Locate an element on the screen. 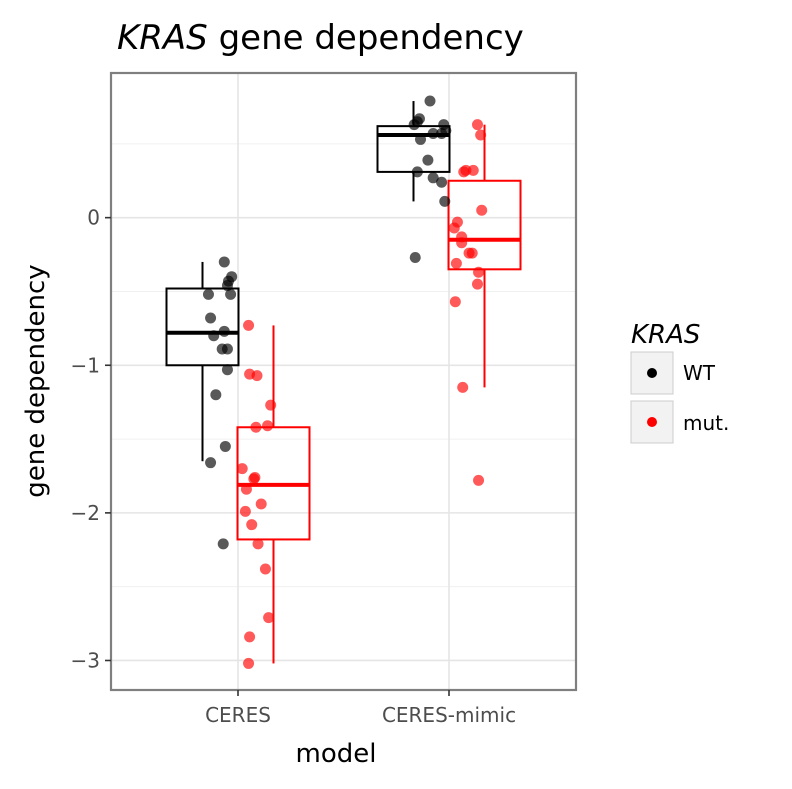 Image resolution: width=792 pixels, height=789 pixels. legend-entry-wt: WT is located at coordinates (673, 373).